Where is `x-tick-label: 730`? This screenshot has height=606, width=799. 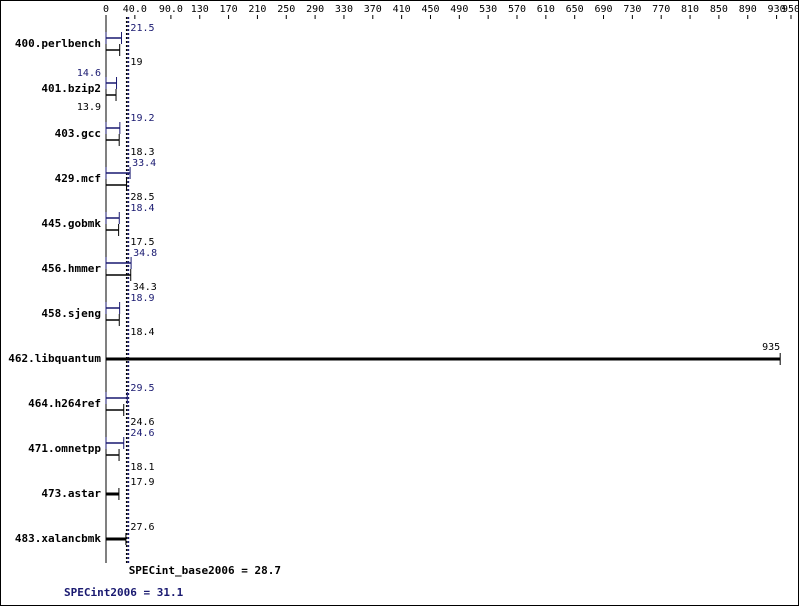 x-tick-label: 730 is located at coordinates (632, 9).